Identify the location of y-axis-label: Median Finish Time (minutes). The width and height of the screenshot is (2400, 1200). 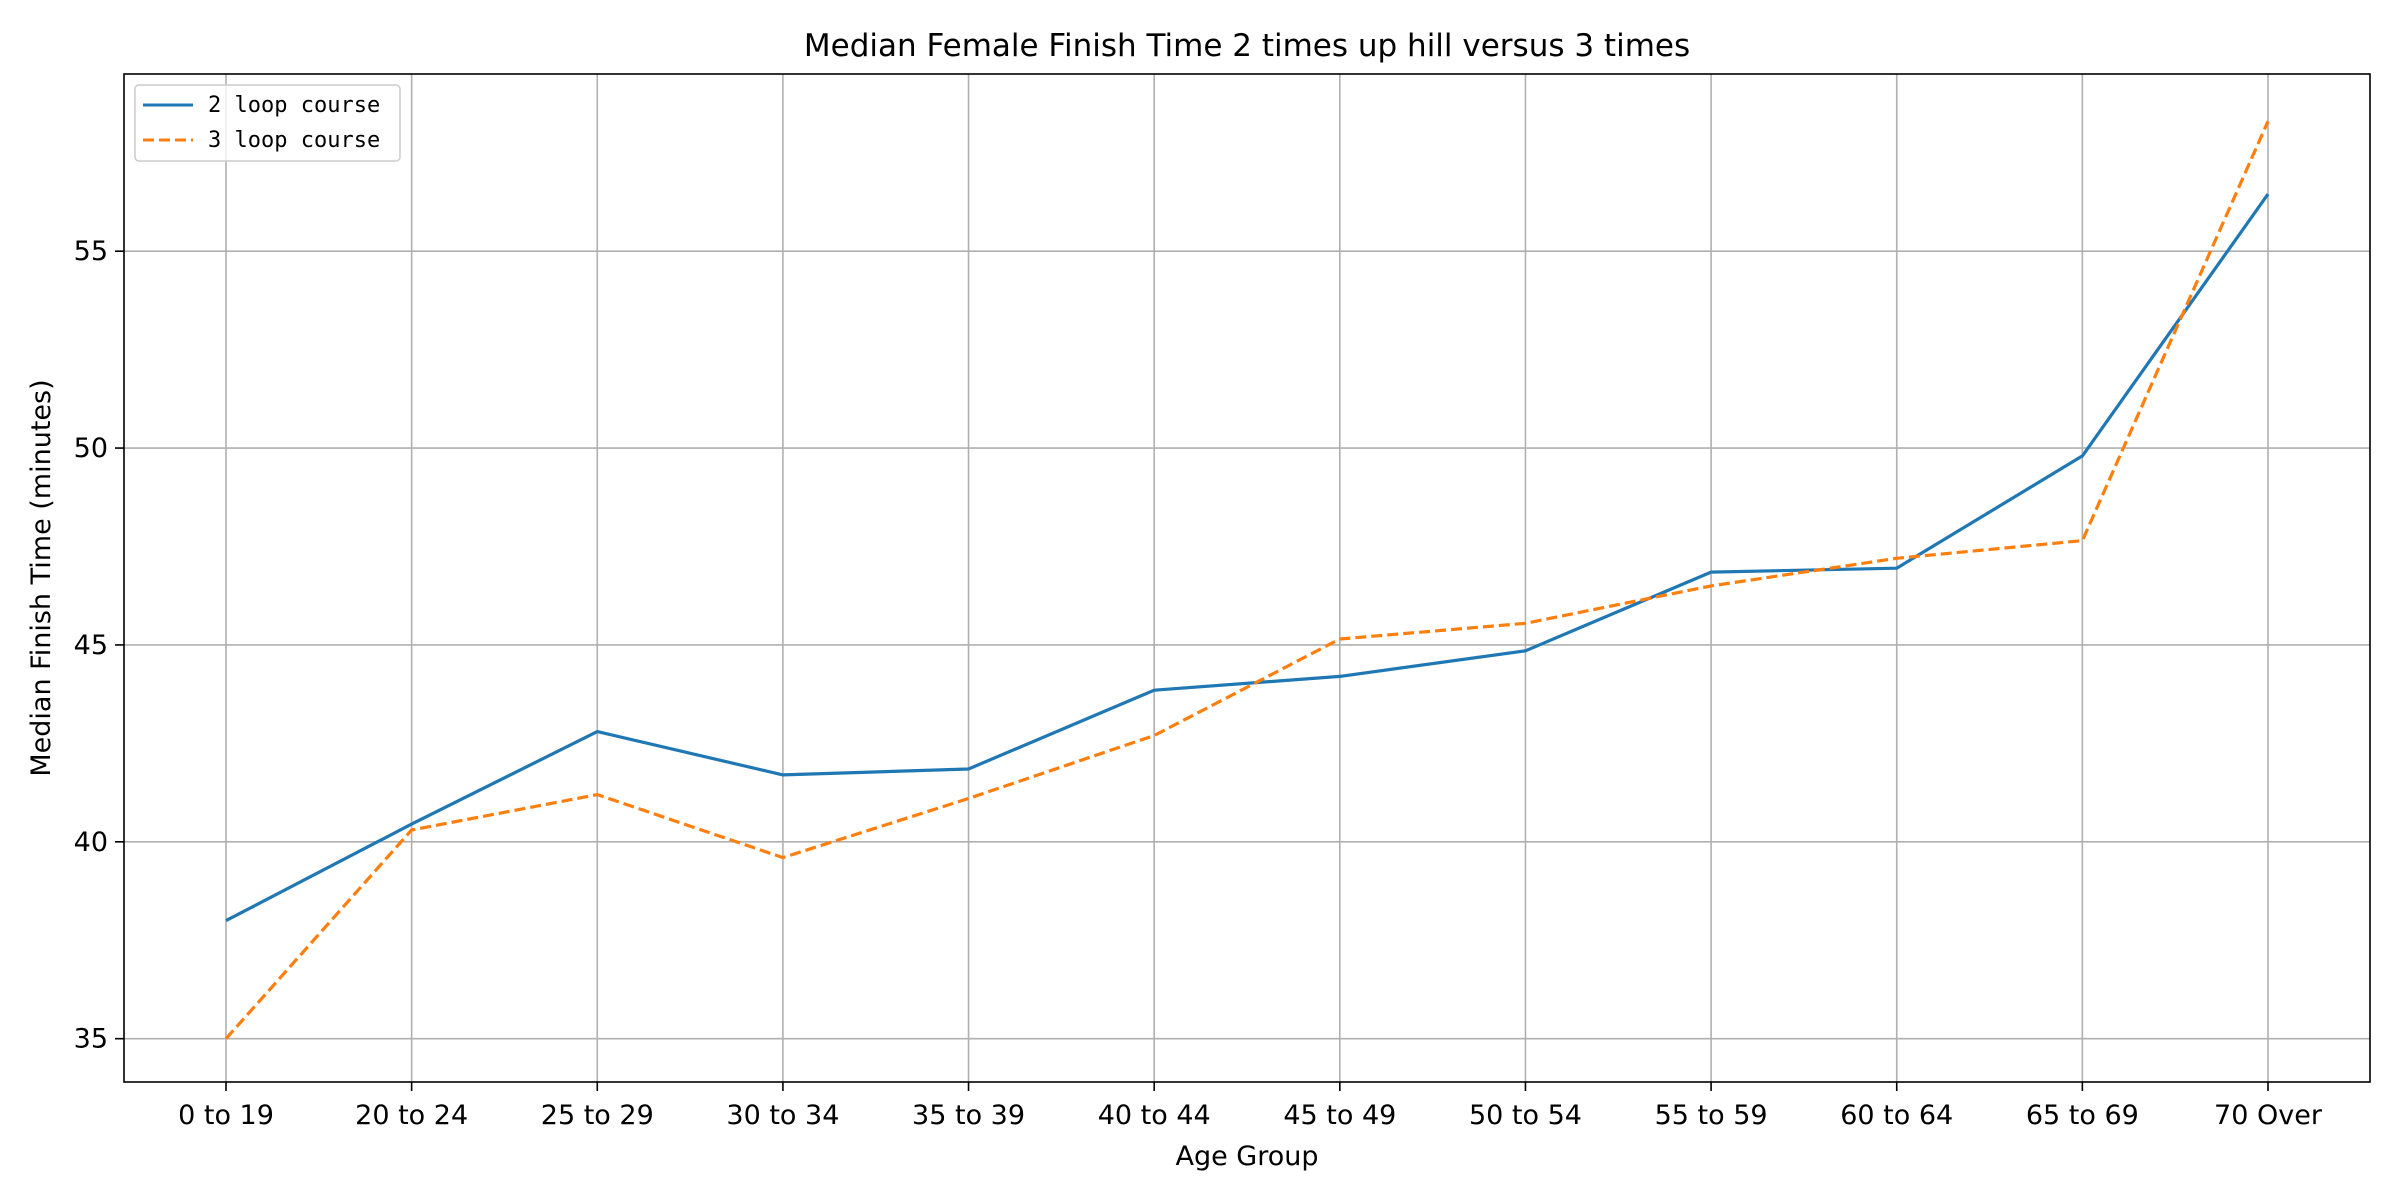
(41, 577).